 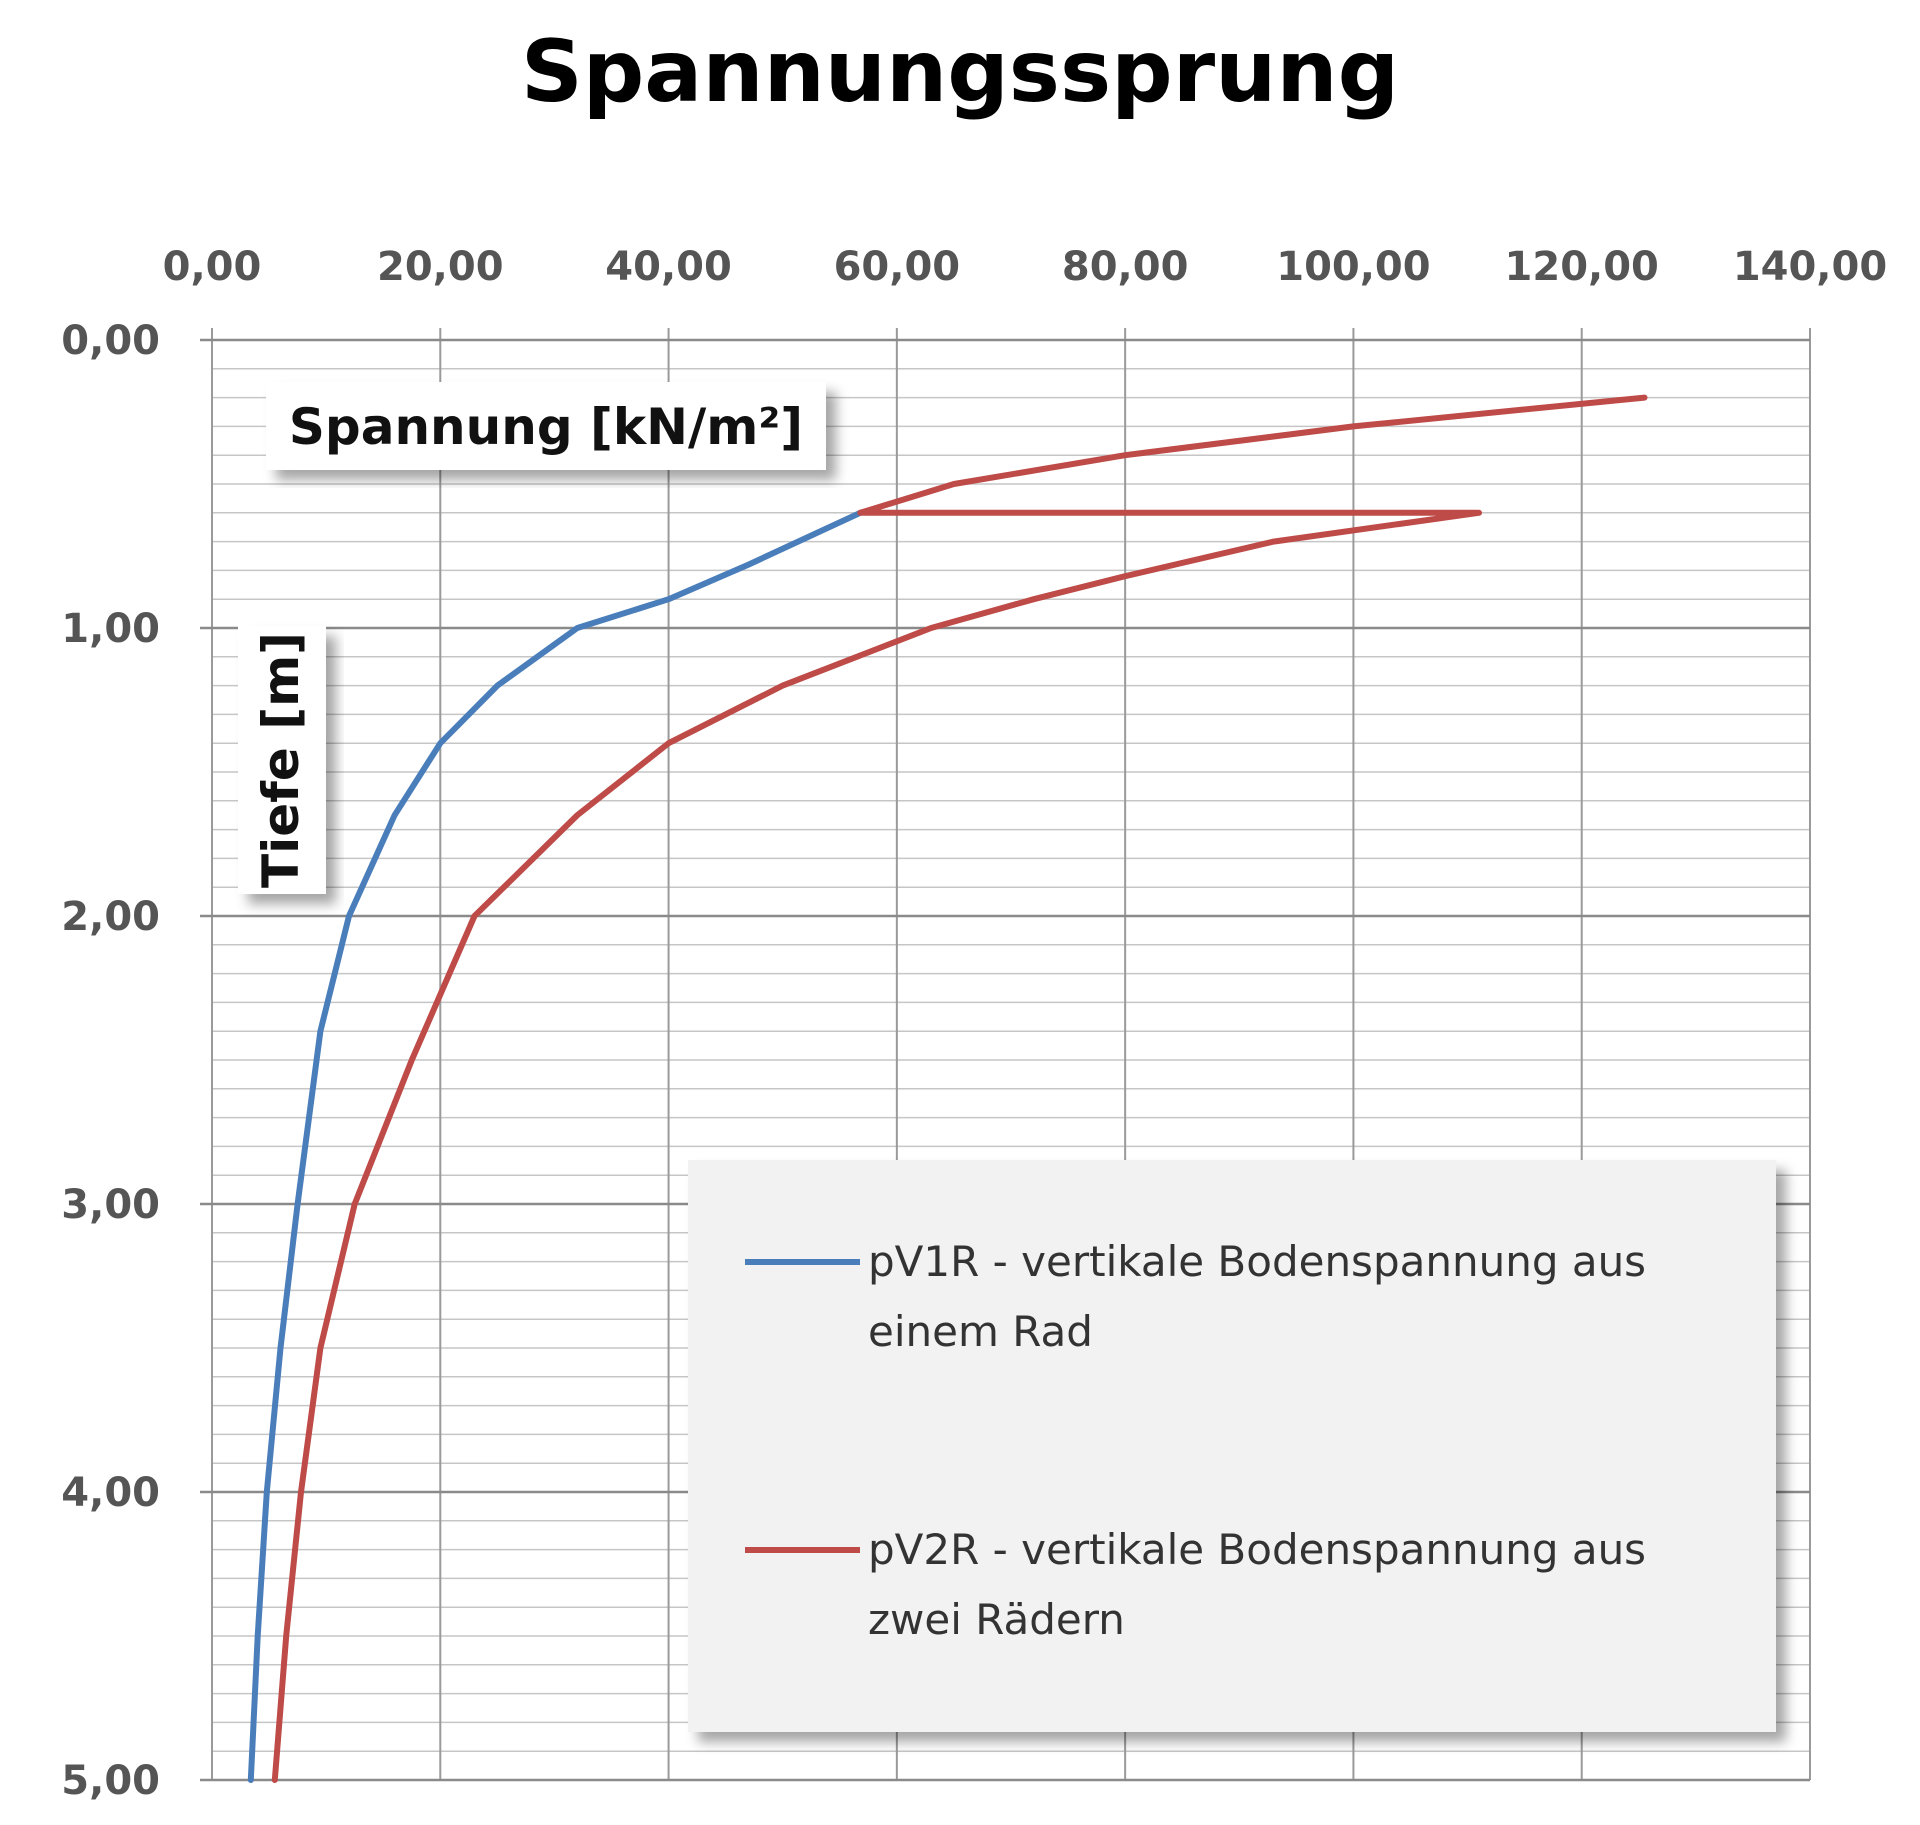 What do you see at coordinates (1353, 267) in the screenshot?
I see `x-tick-label: 100,00` at bounding box center [1353, 267].